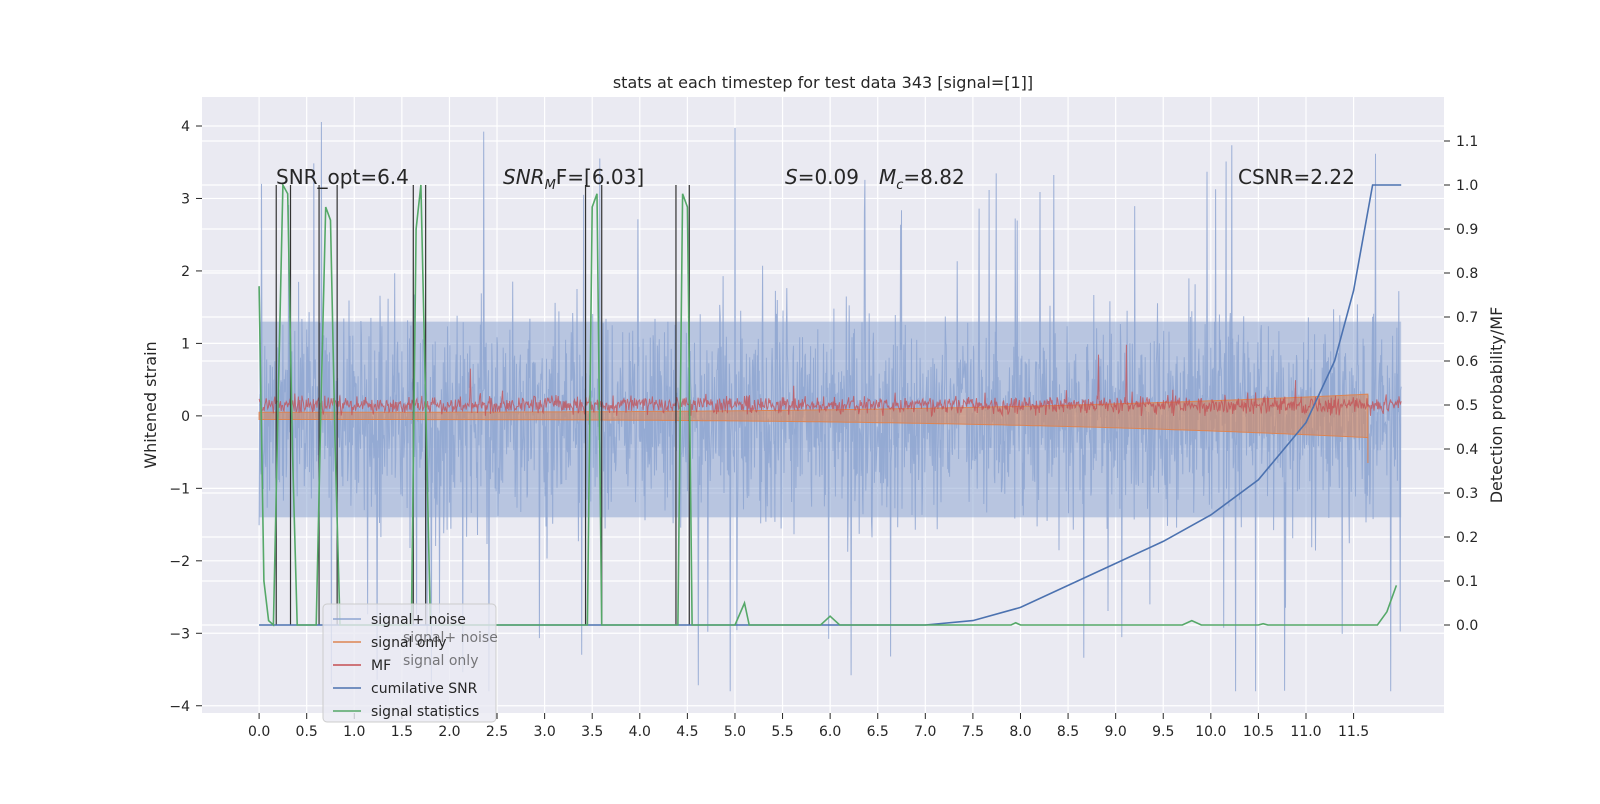  What do you see at coordinates (1210, 732) in the screenshot?
I see `x-tick-label: 10.0` at bounding box center [1210, 732].